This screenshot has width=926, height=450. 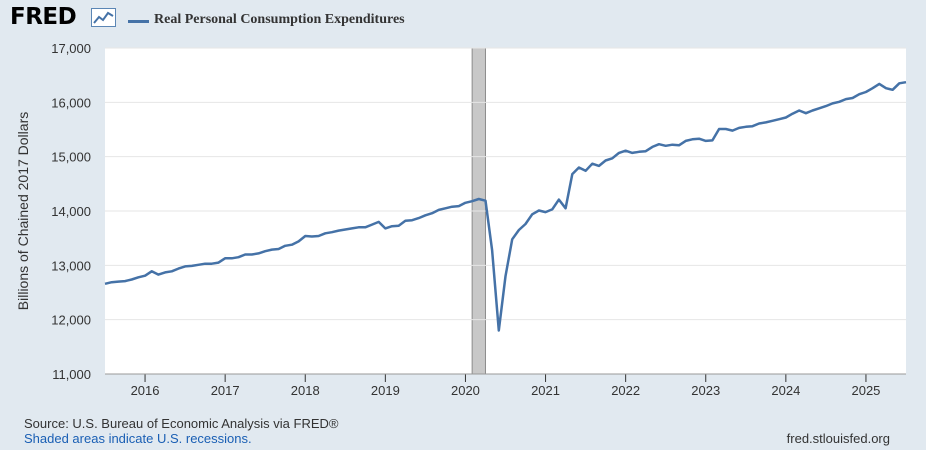 What do you see at coordinates (71, 211) in the screenshot?
I see `y-tick-label: 14,000` at bounding box center [71, 211].